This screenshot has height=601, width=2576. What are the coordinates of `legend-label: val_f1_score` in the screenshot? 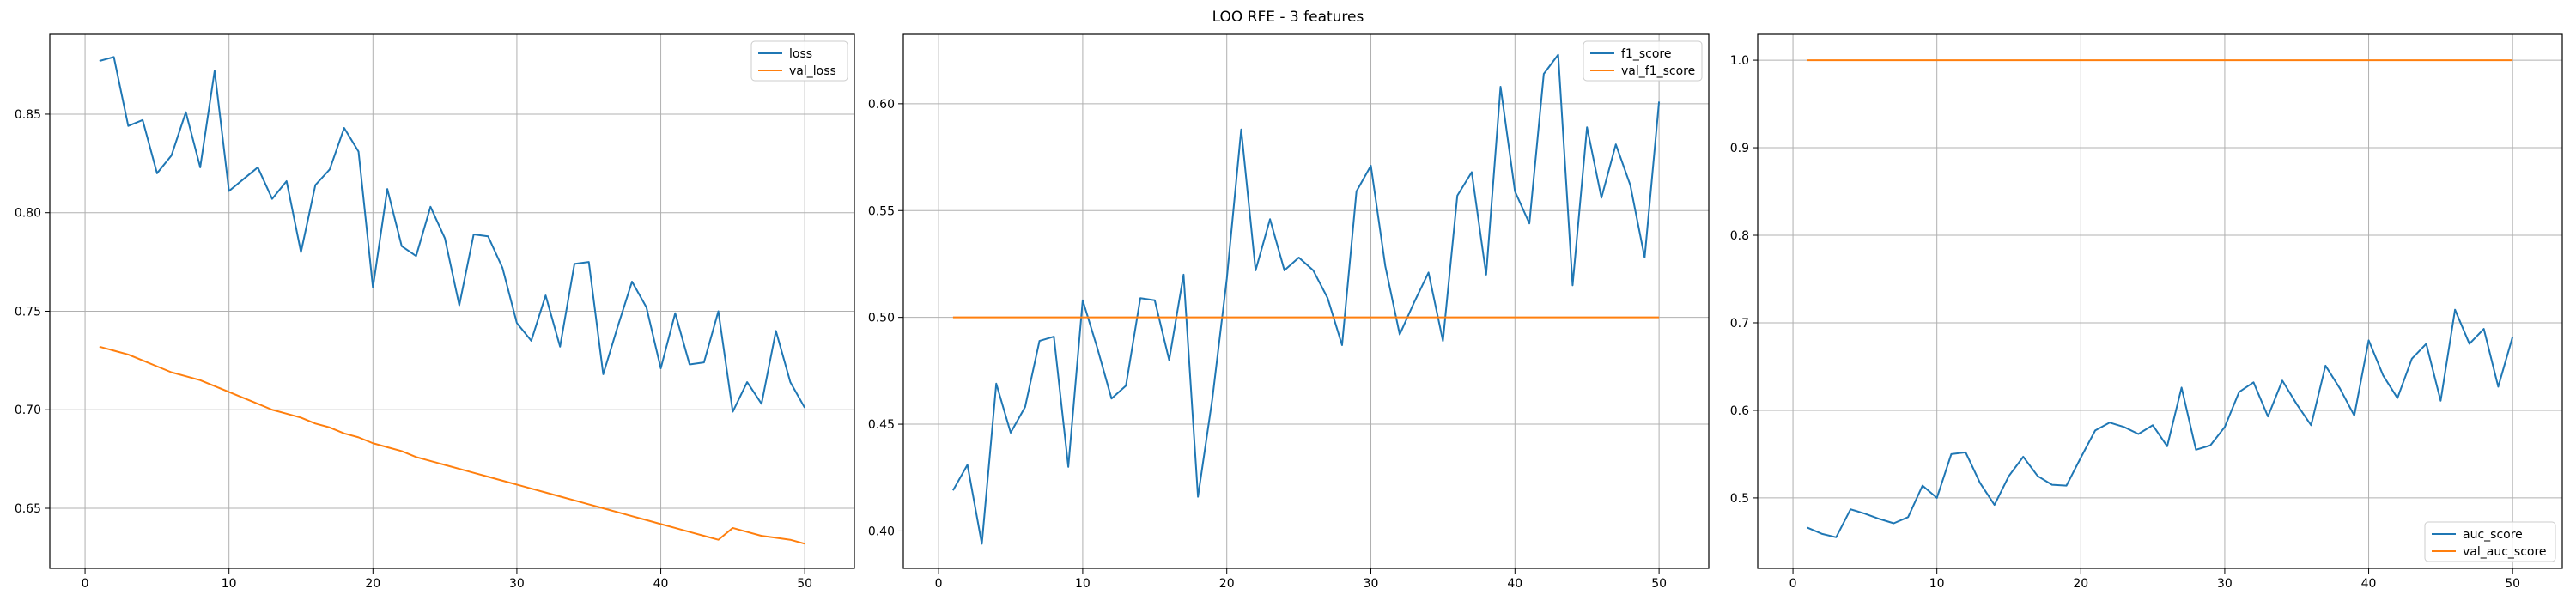 It's located at (1658, 71).